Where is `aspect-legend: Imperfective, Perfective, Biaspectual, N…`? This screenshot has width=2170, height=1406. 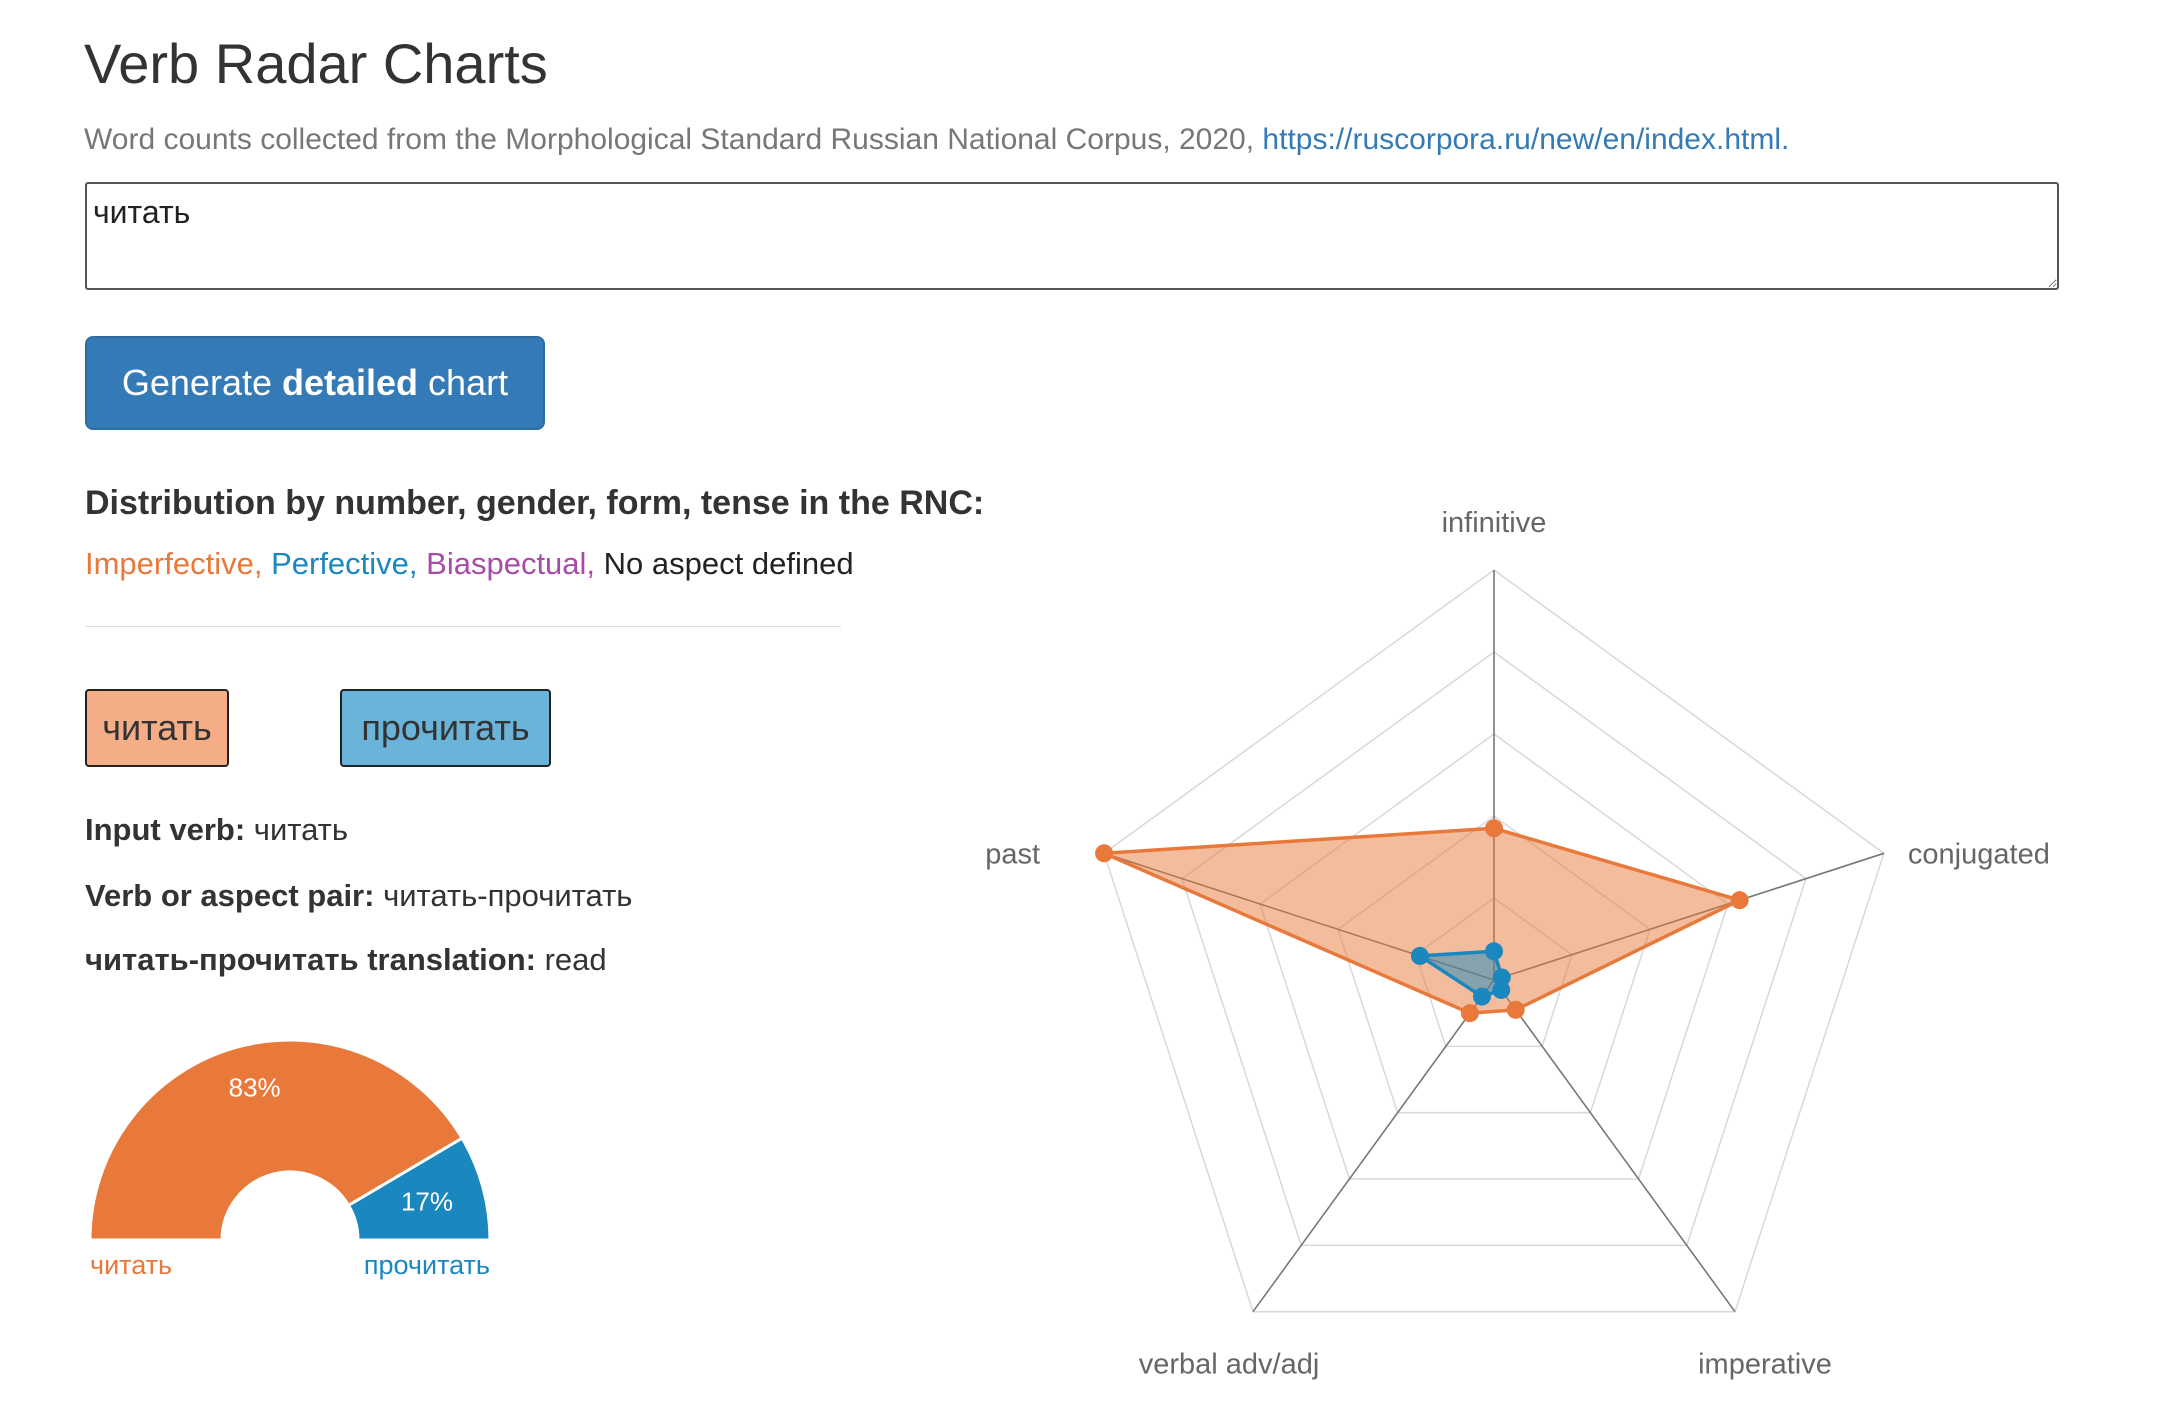 aspect-legend: Imperfective, Perfective, Biaspectual, N… is located at coordinates (469, 564).